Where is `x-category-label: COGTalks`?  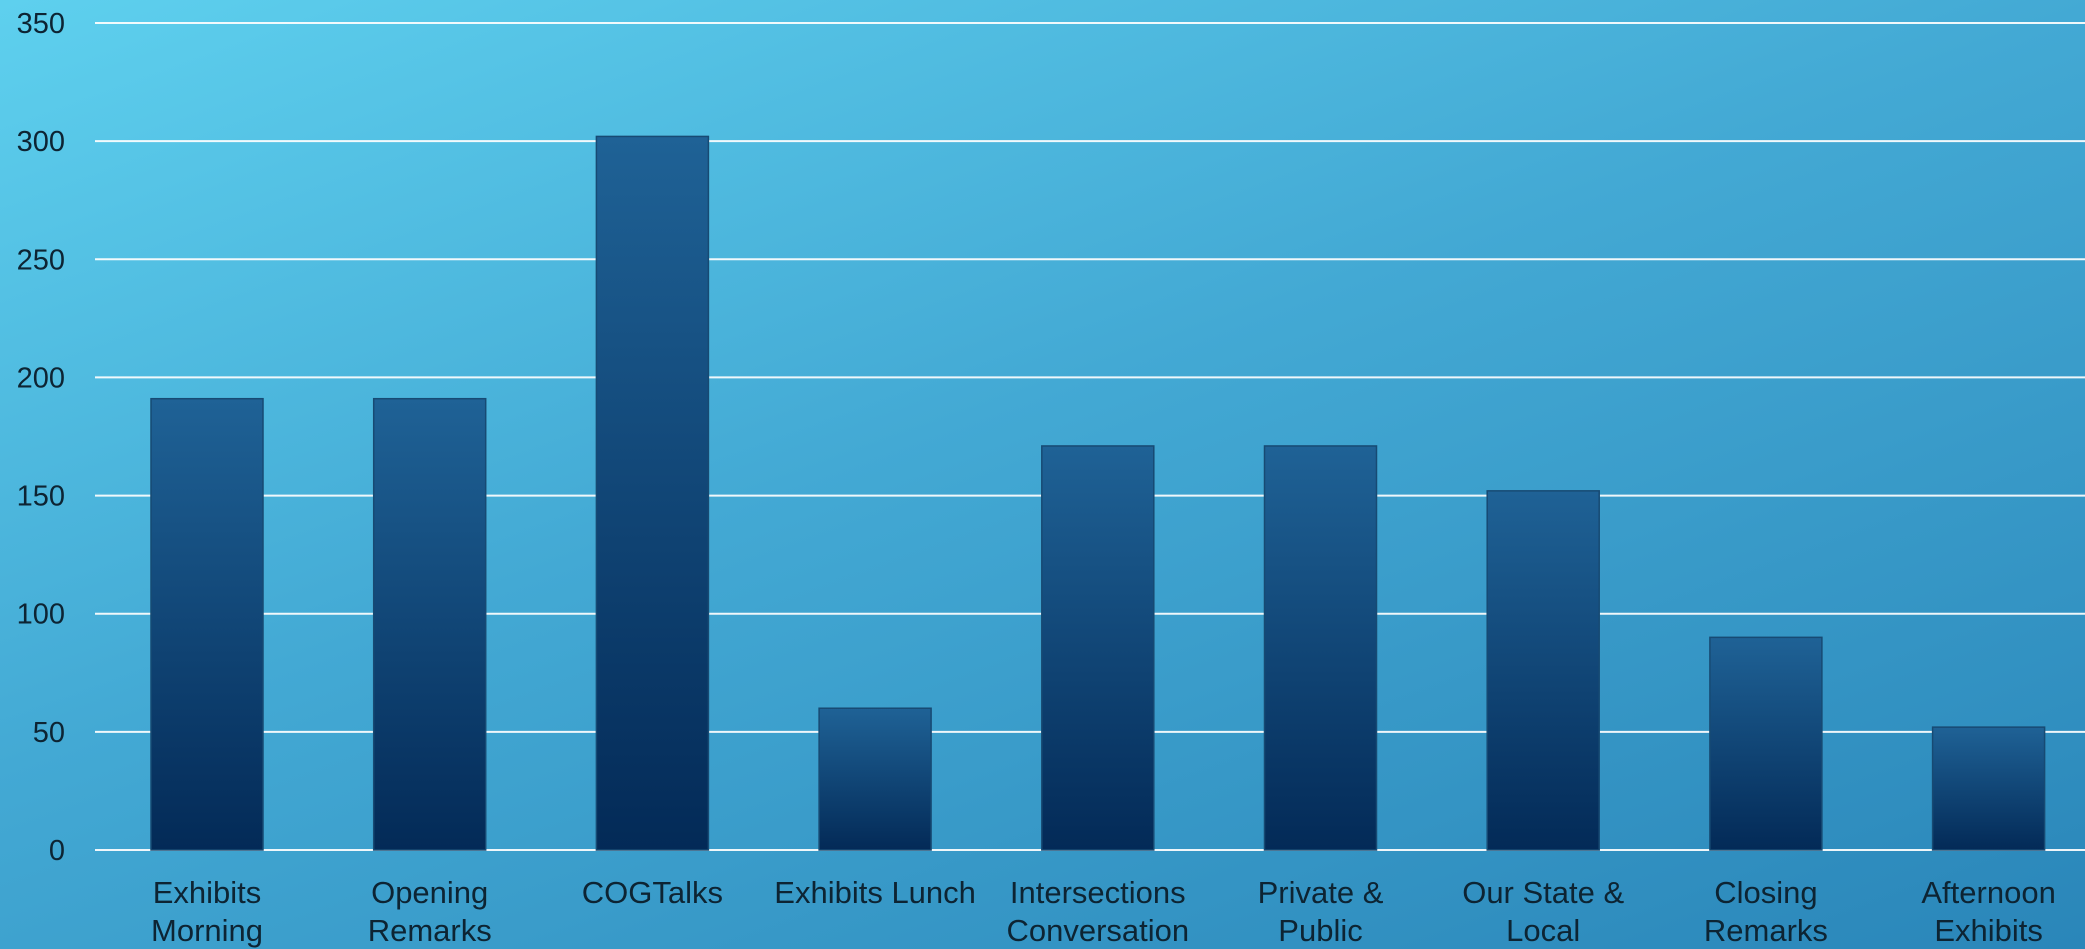
x-category-label: COGTalks is located at coordinates (652, 892).